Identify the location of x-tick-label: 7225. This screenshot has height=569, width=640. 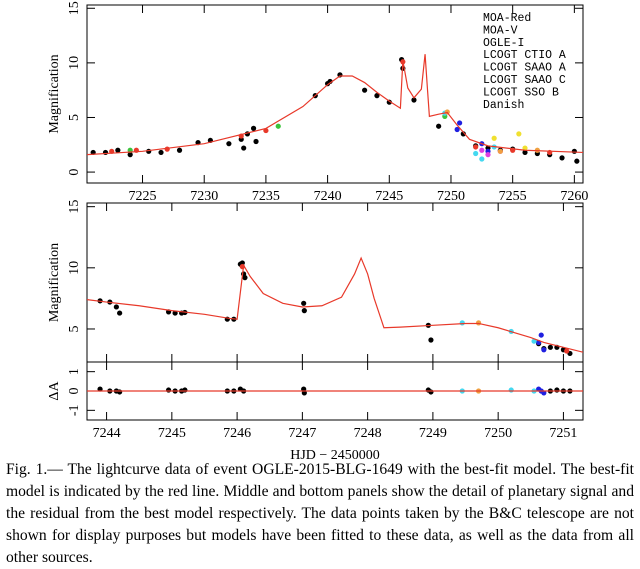
(143, 196).